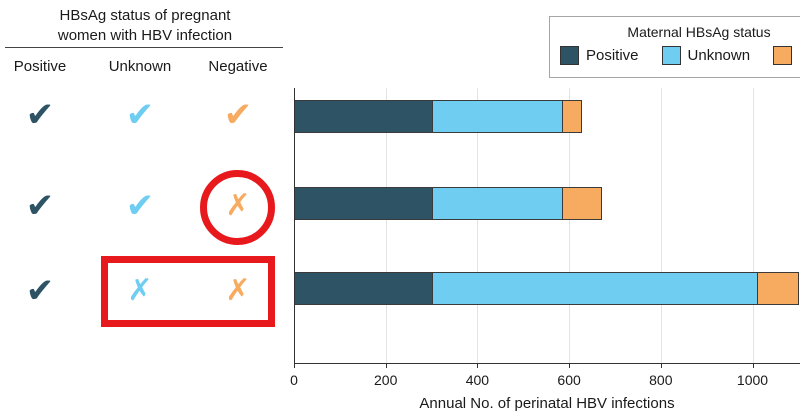 The width and height of the screenshot is (800, 419). Describe the element at coordinates (547, 363) in the screenshot. I see `x-axis-line` at that location.